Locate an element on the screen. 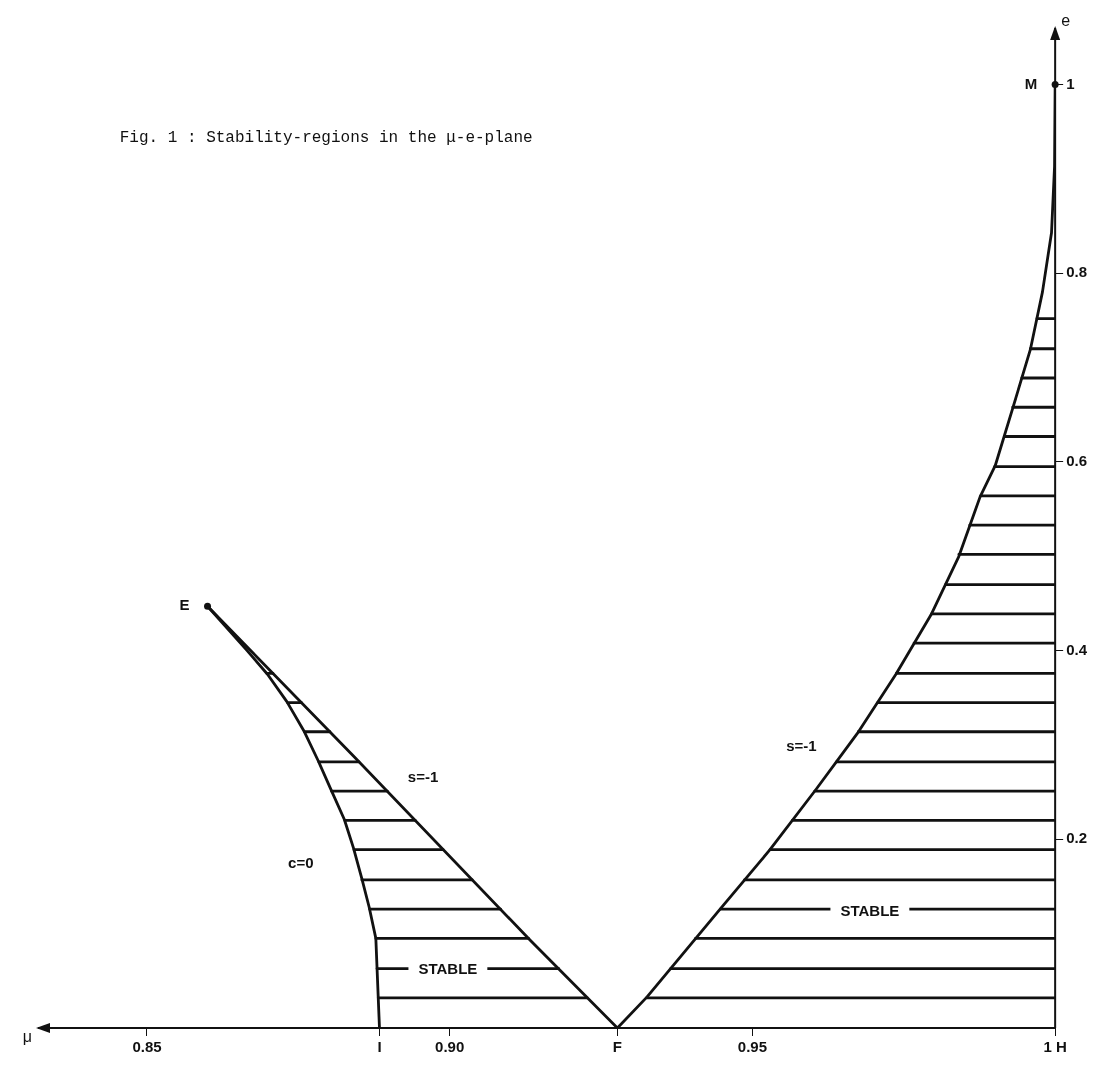  x-tick-label: 0.95 is located at coordinates (752, 1047).